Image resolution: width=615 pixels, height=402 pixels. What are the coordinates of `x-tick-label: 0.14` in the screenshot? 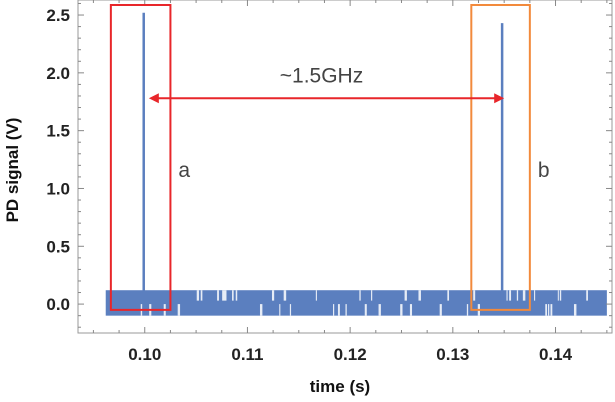 It's located at (556, 354).